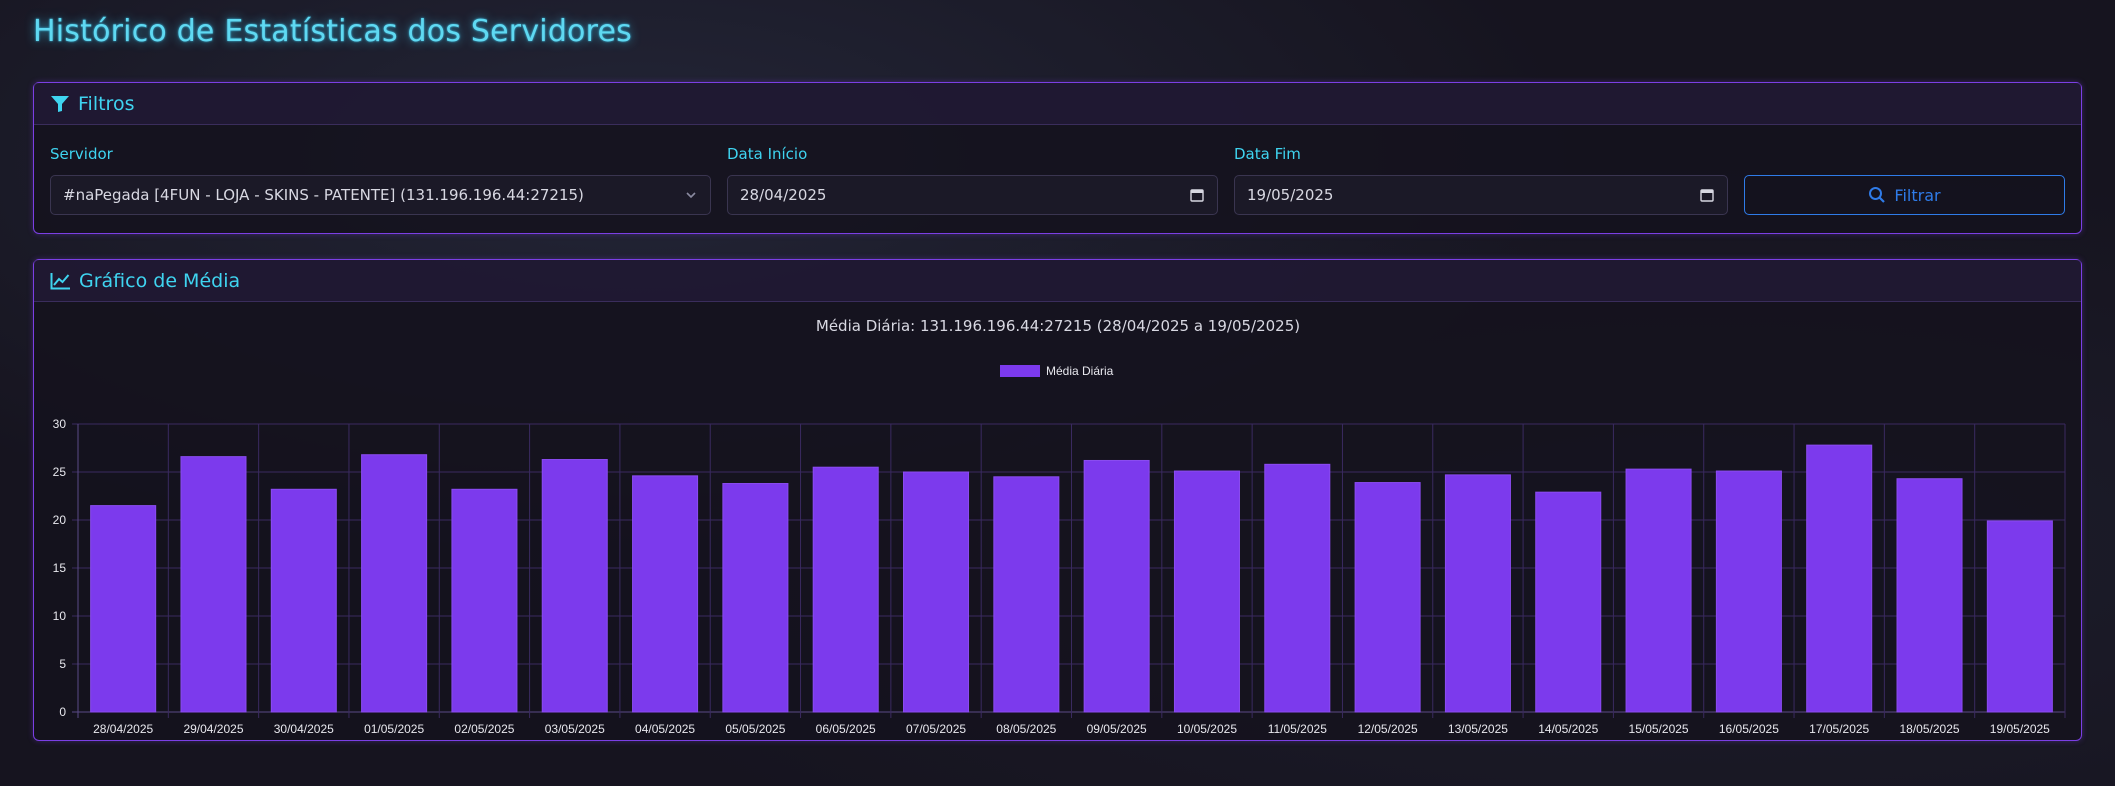  What do you see at coordinates (2019, 616) in the screenshot?
I see `bar-19/05/2025` at bounding box center [2019, 616].